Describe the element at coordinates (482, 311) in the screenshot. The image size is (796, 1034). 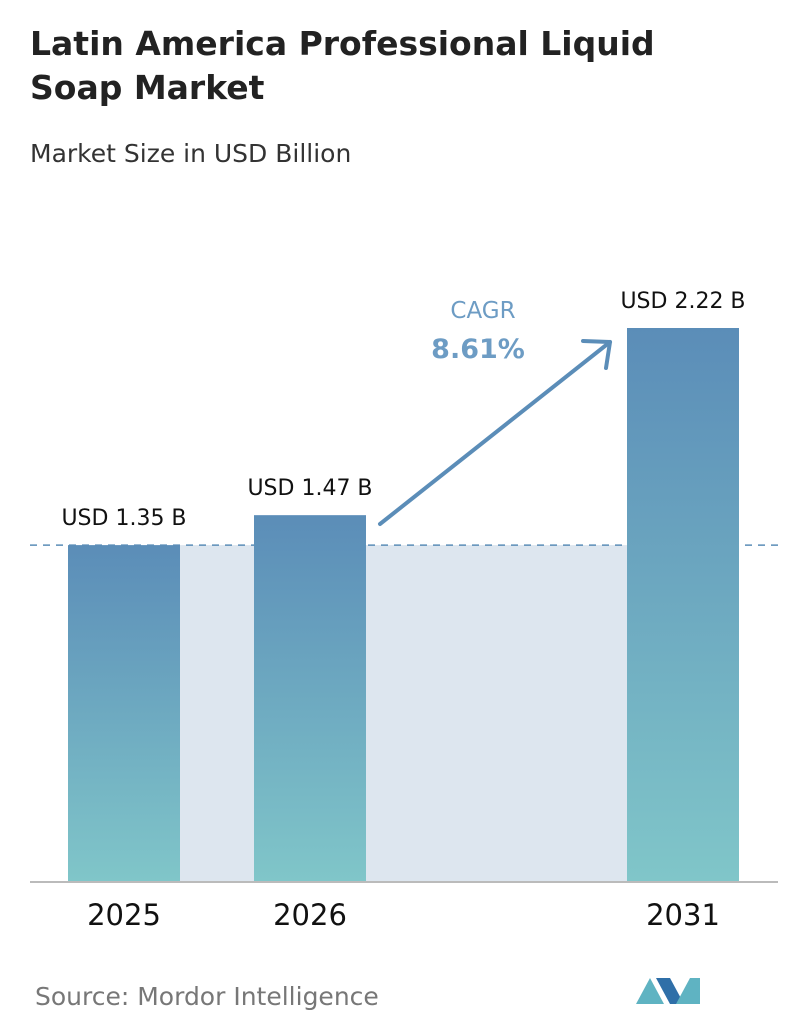
I see `cagr-label: CAGR` at that location.